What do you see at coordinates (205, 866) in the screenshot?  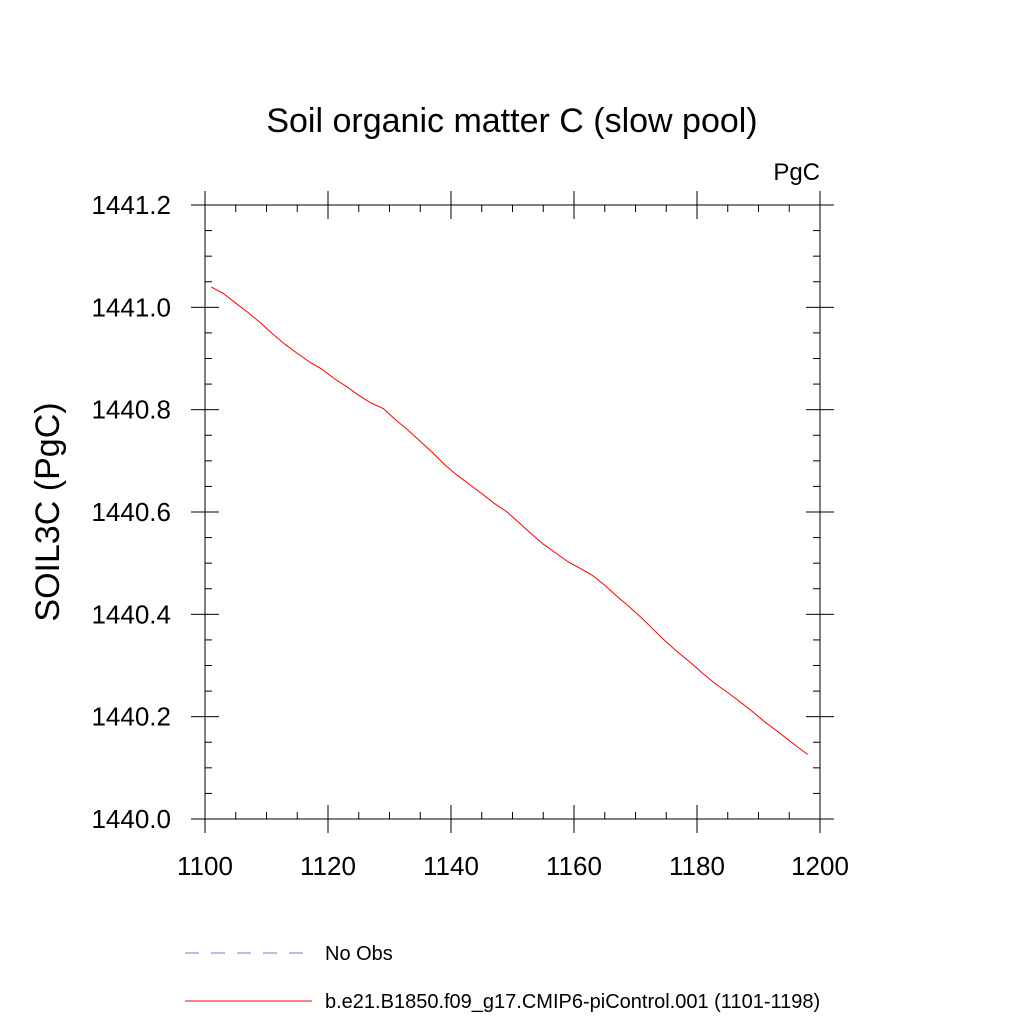 I see `x-tick-label: 1100` at bounding box center [205, 866].